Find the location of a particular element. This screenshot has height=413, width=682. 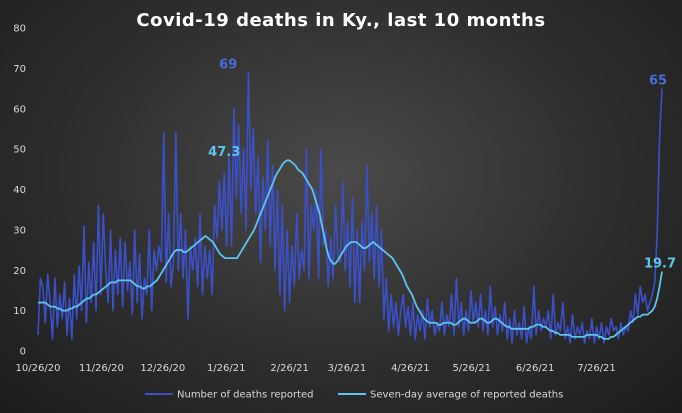

x-tick-label: 7/26/21 is located at coordinates (596, 368).